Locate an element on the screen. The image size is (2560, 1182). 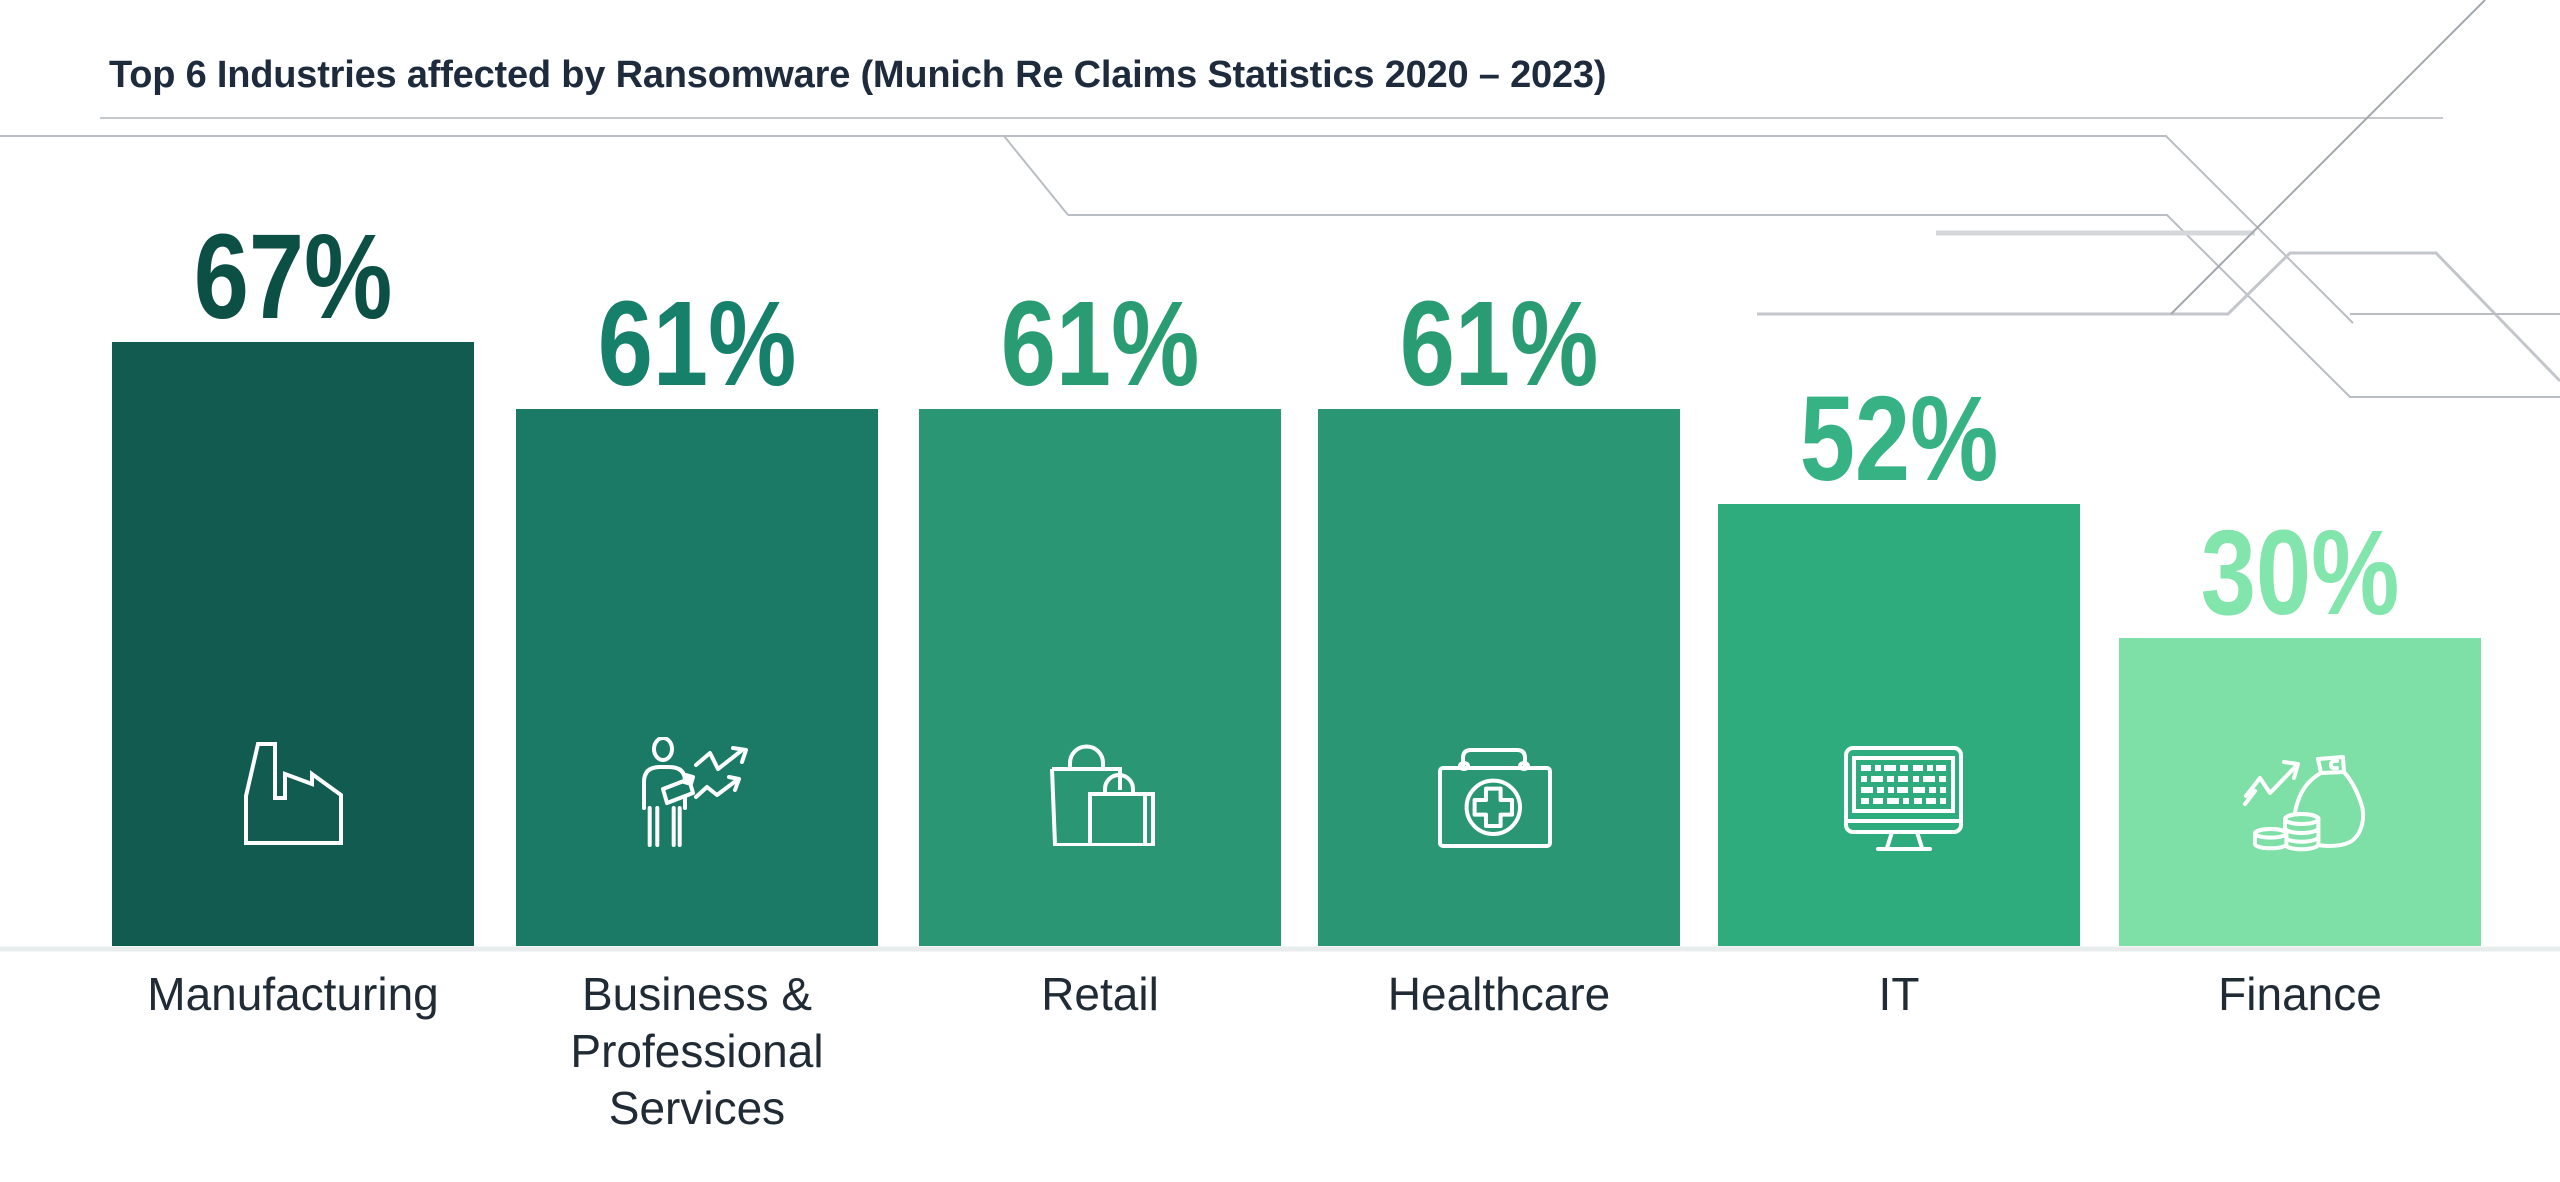
bar-retail is located at coordinates (1100, 677).